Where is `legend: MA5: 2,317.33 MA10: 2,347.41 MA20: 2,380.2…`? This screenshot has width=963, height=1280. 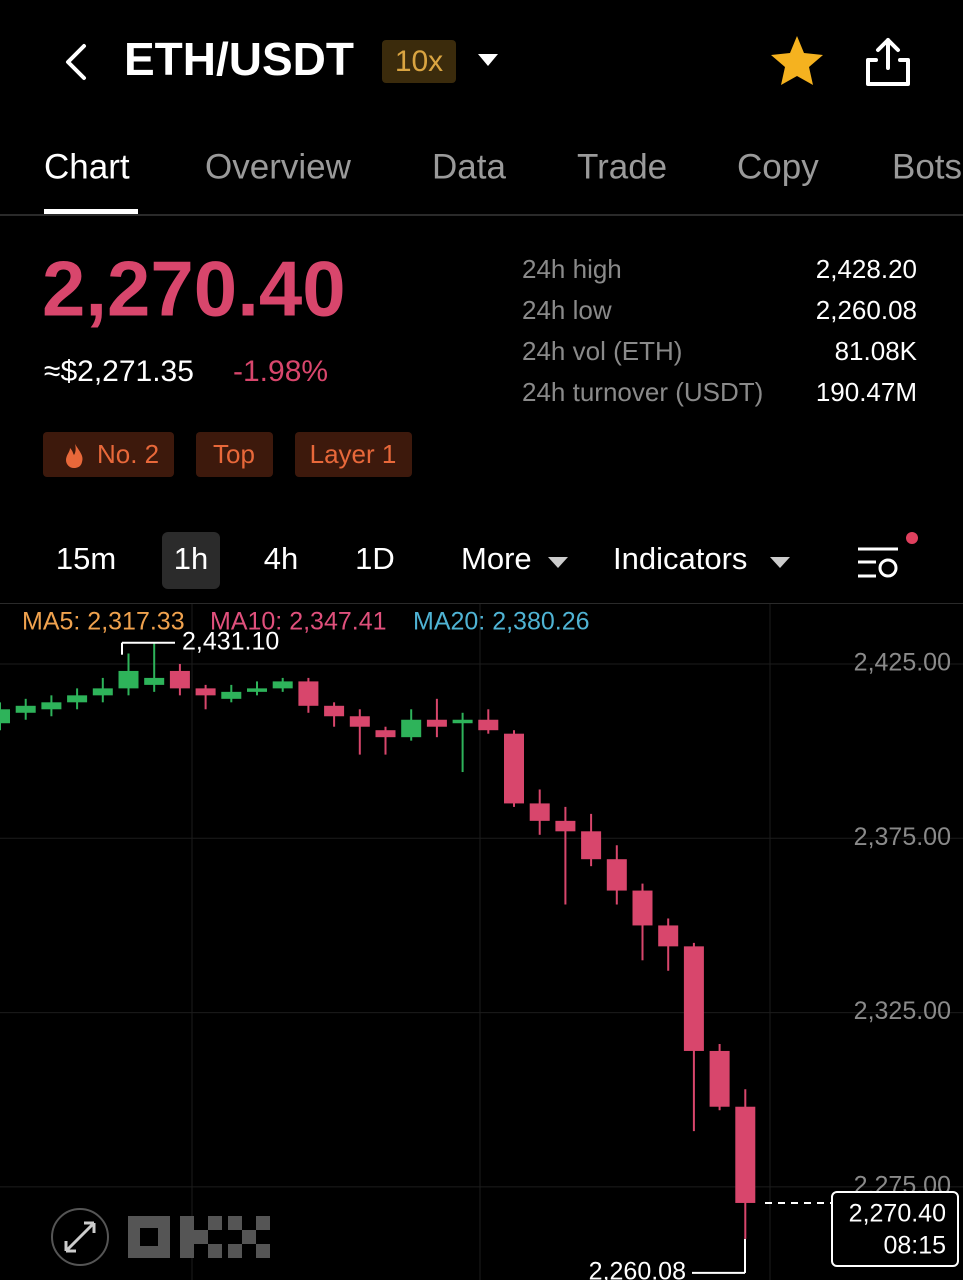
legend: MA5: 2,317.33 MA10: 2,347.41 MA20: 2,380.2… is located at coordinates (306, 622).